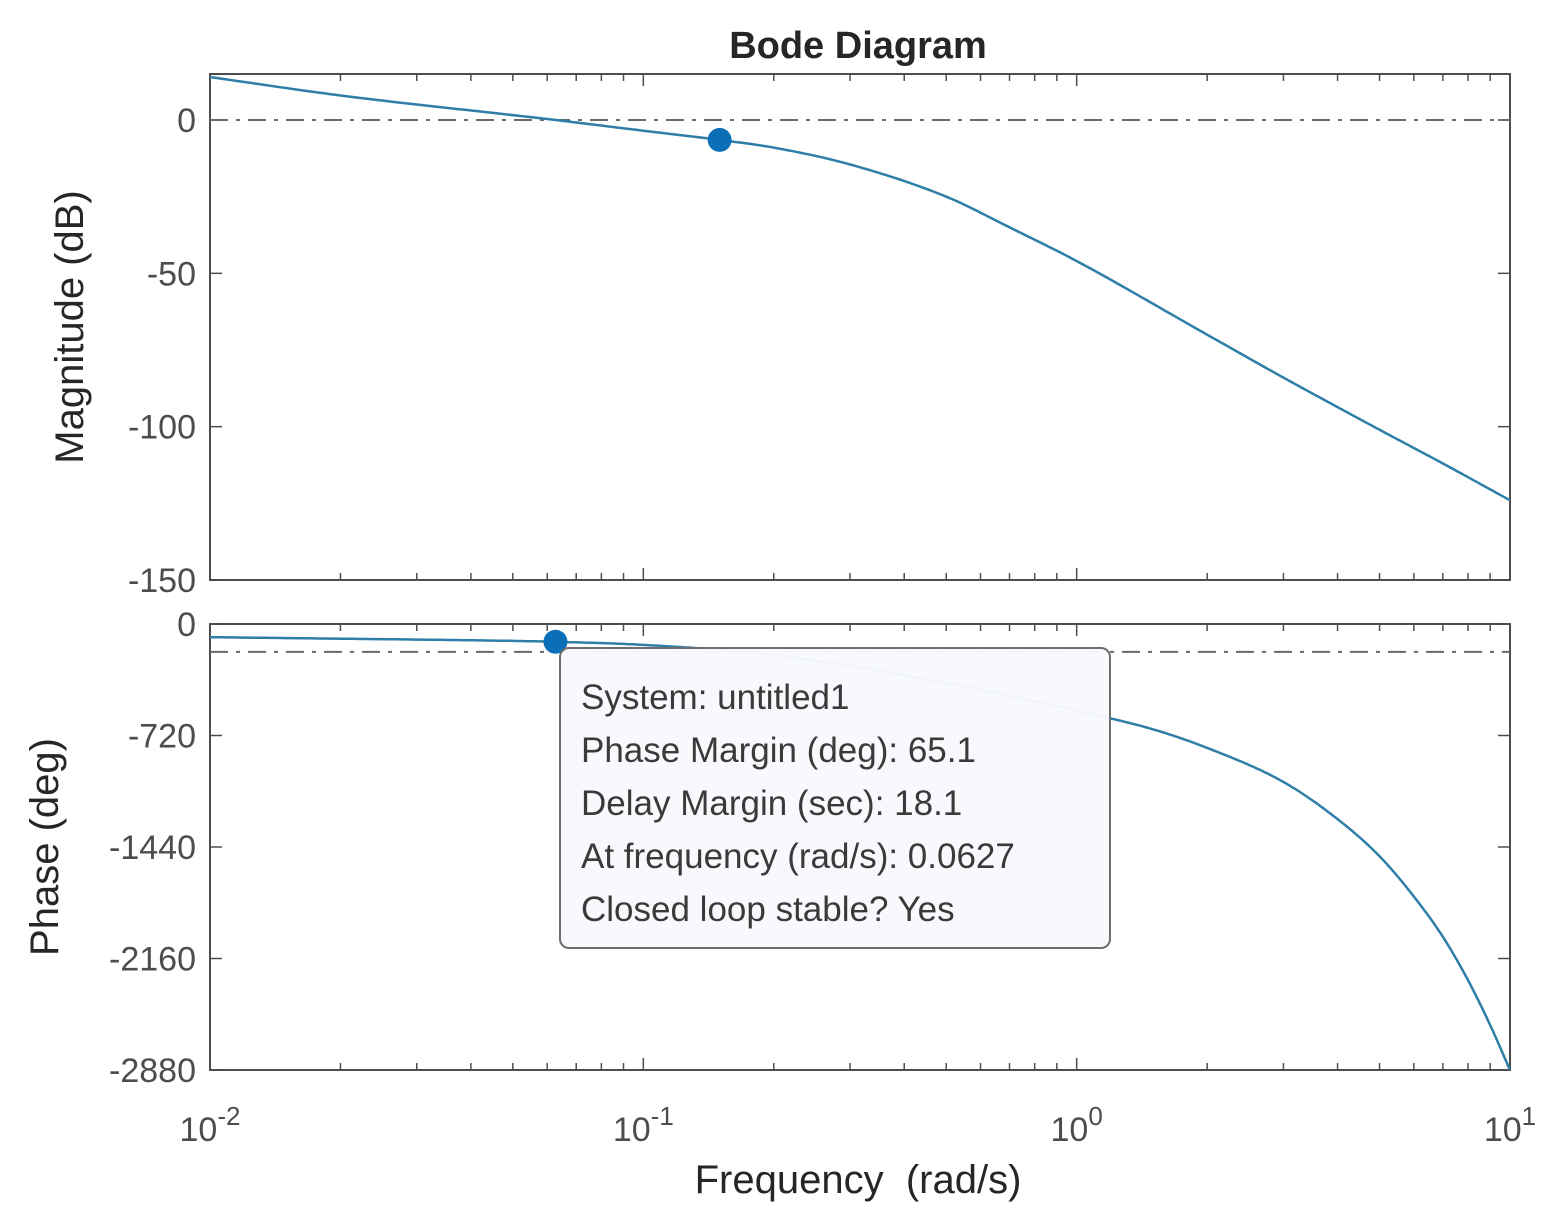 This screenshot has width=1562, height=1222. Describe the element at coordinates (45, 847) in the screenshot. I see `phase-axis-label: Phase (deg)` at that location.